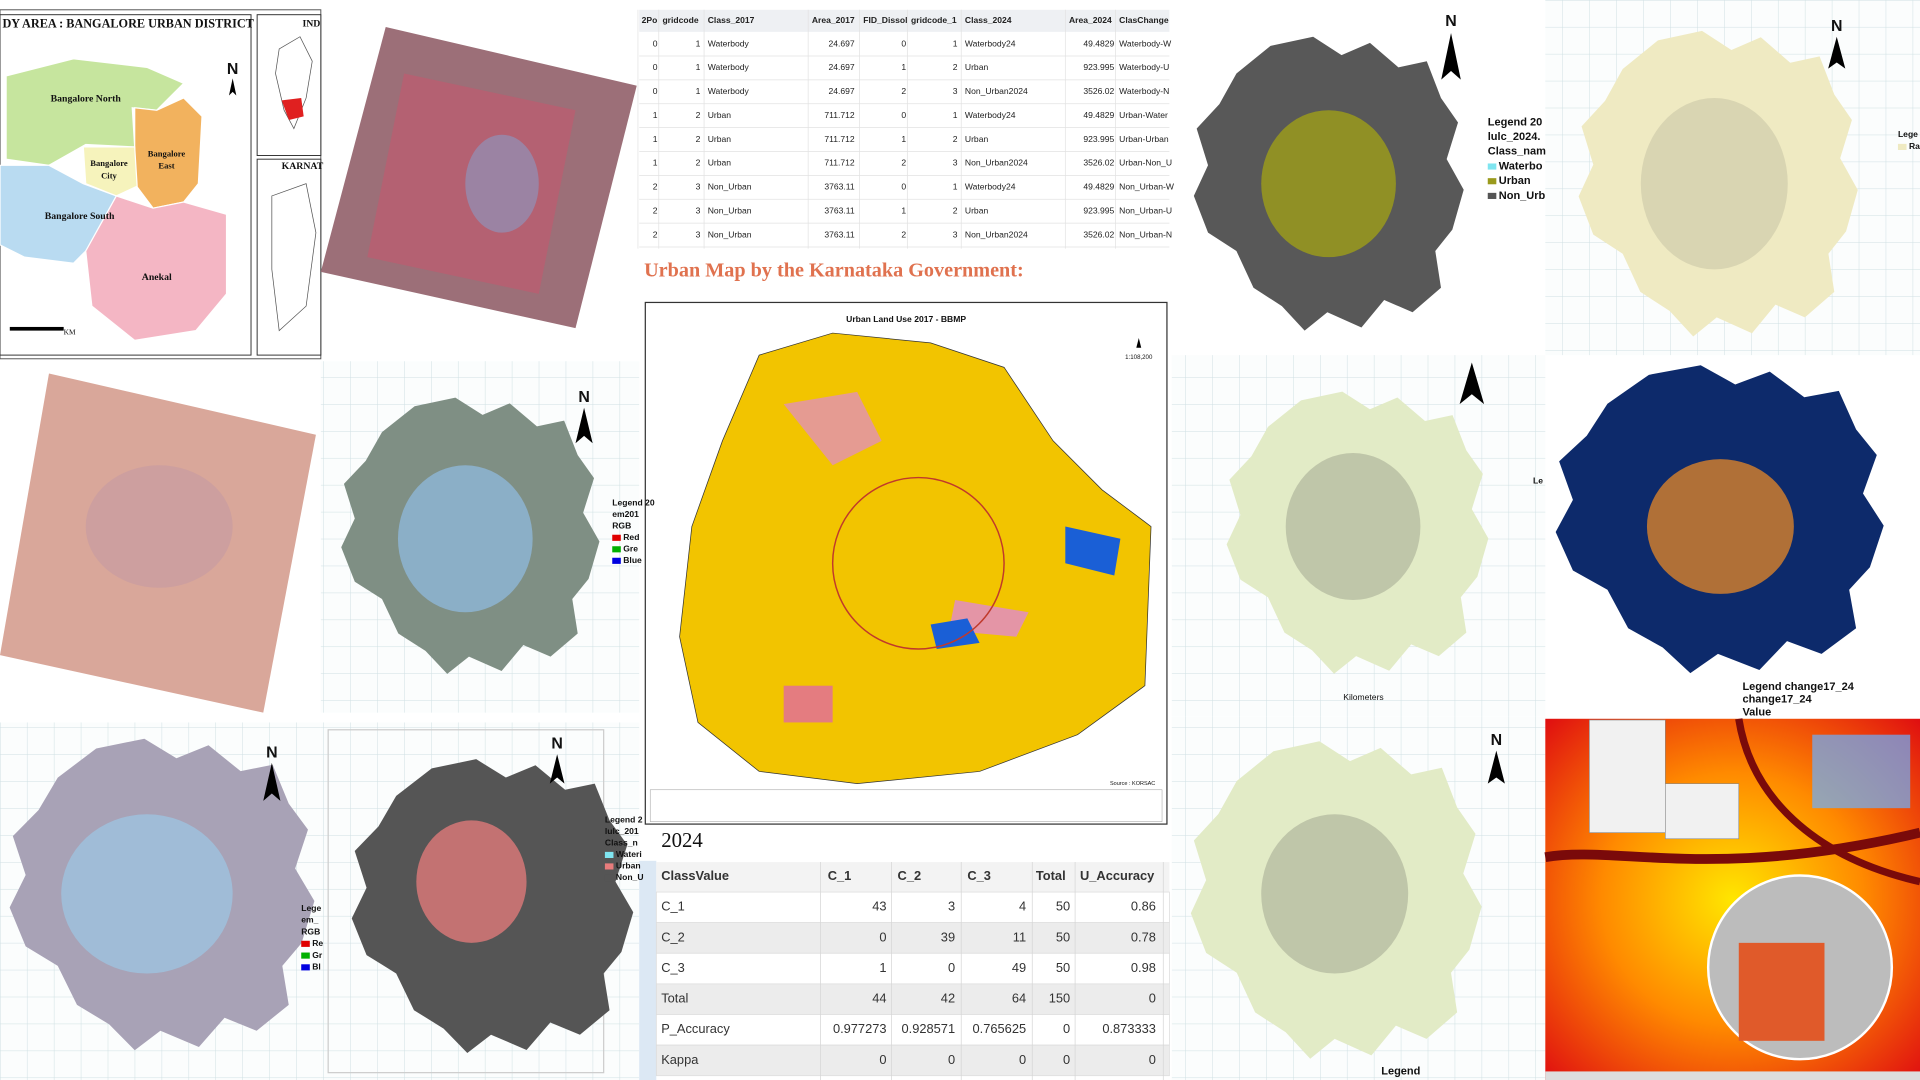 This screenshot has height=1080, width=1920. I want to click on legend-text: Lege, so click(311, 908).